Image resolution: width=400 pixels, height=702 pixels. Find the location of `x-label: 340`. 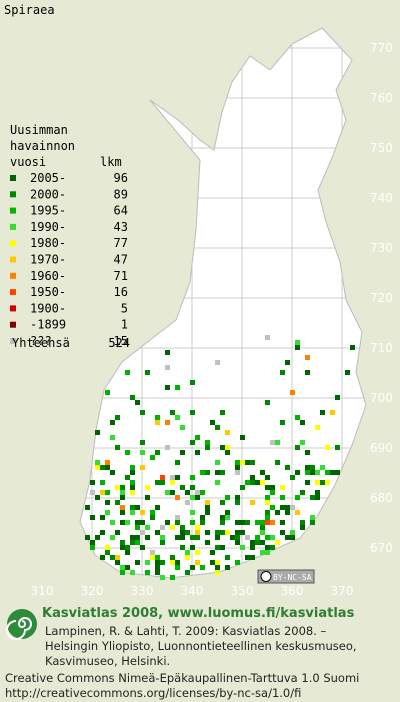

x-label: 340 is located at coordinates (192, 591).